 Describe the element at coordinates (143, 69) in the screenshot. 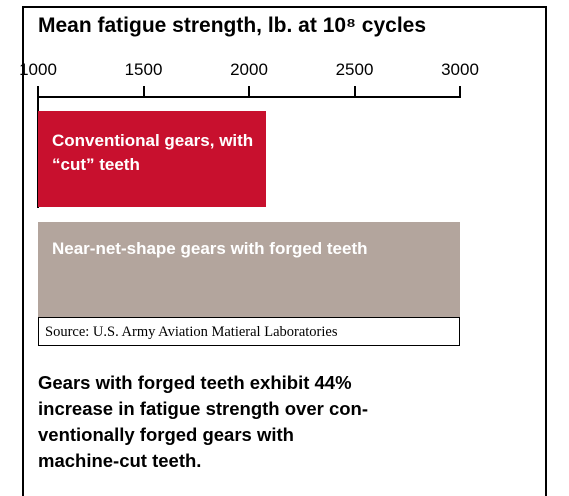

I see `x-tick-label: 1500` at that location.